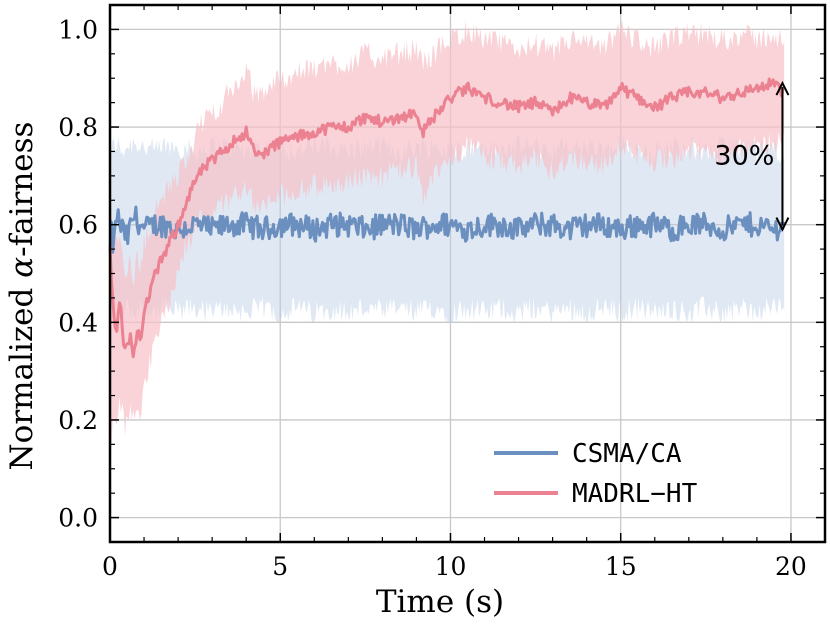 The image size is (830, 624). What do you see at coordinates (78, 518) in the screenshot?
I see `y-tick-label: 0.0` at bounding box center [78, 518].